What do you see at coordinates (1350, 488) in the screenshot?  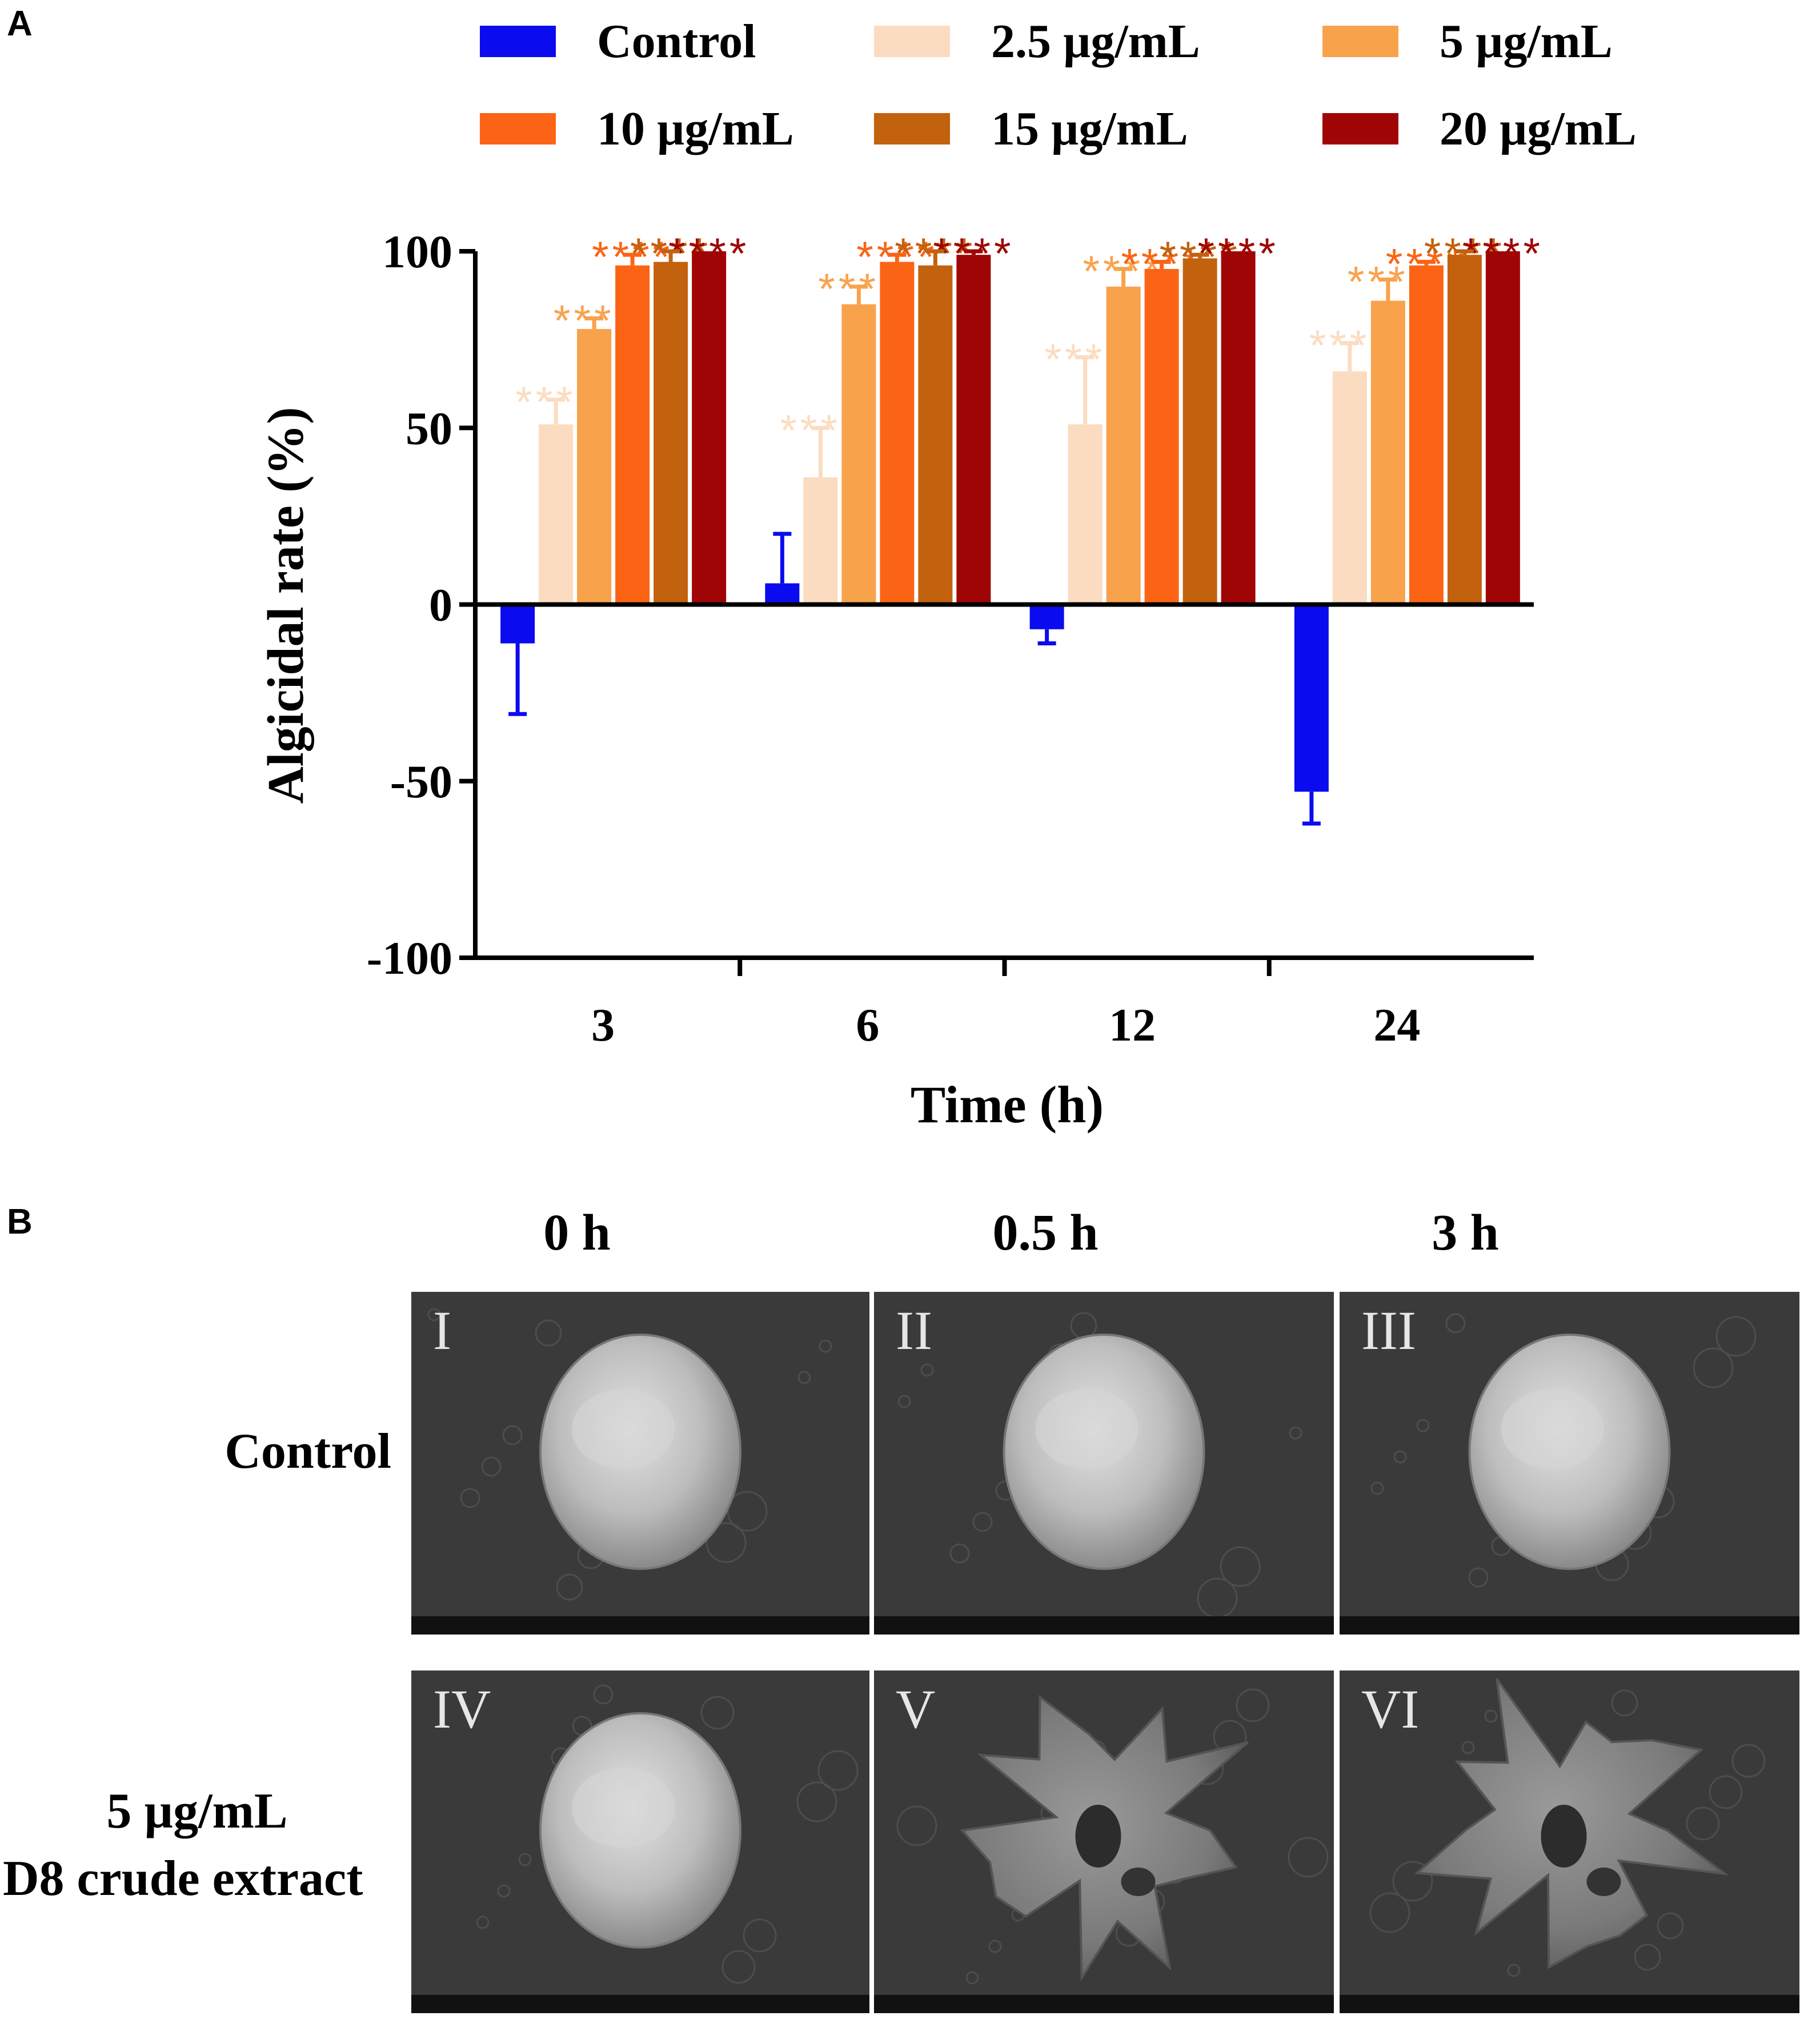 I see `bar-2-5-g-ml-t24` at bounding box center [1350, 488].